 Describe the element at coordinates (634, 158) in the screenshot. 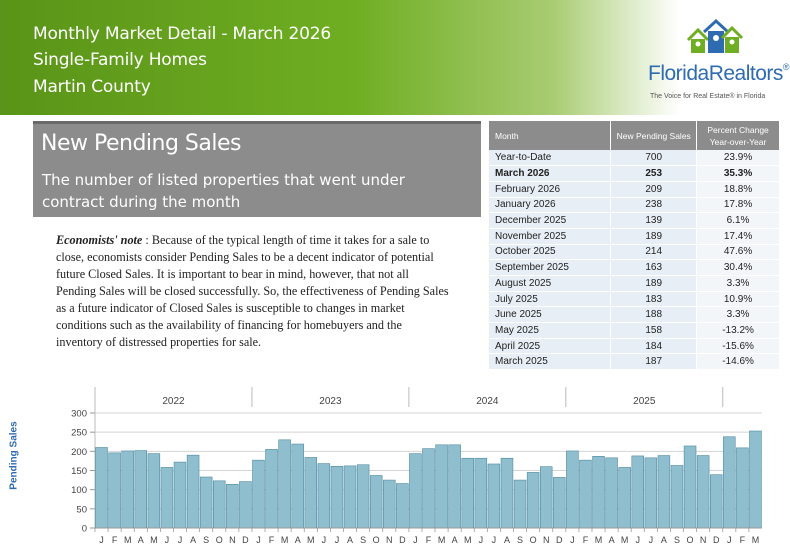

I see `table-row: Year-to-Date 700 23.9%` at that location.